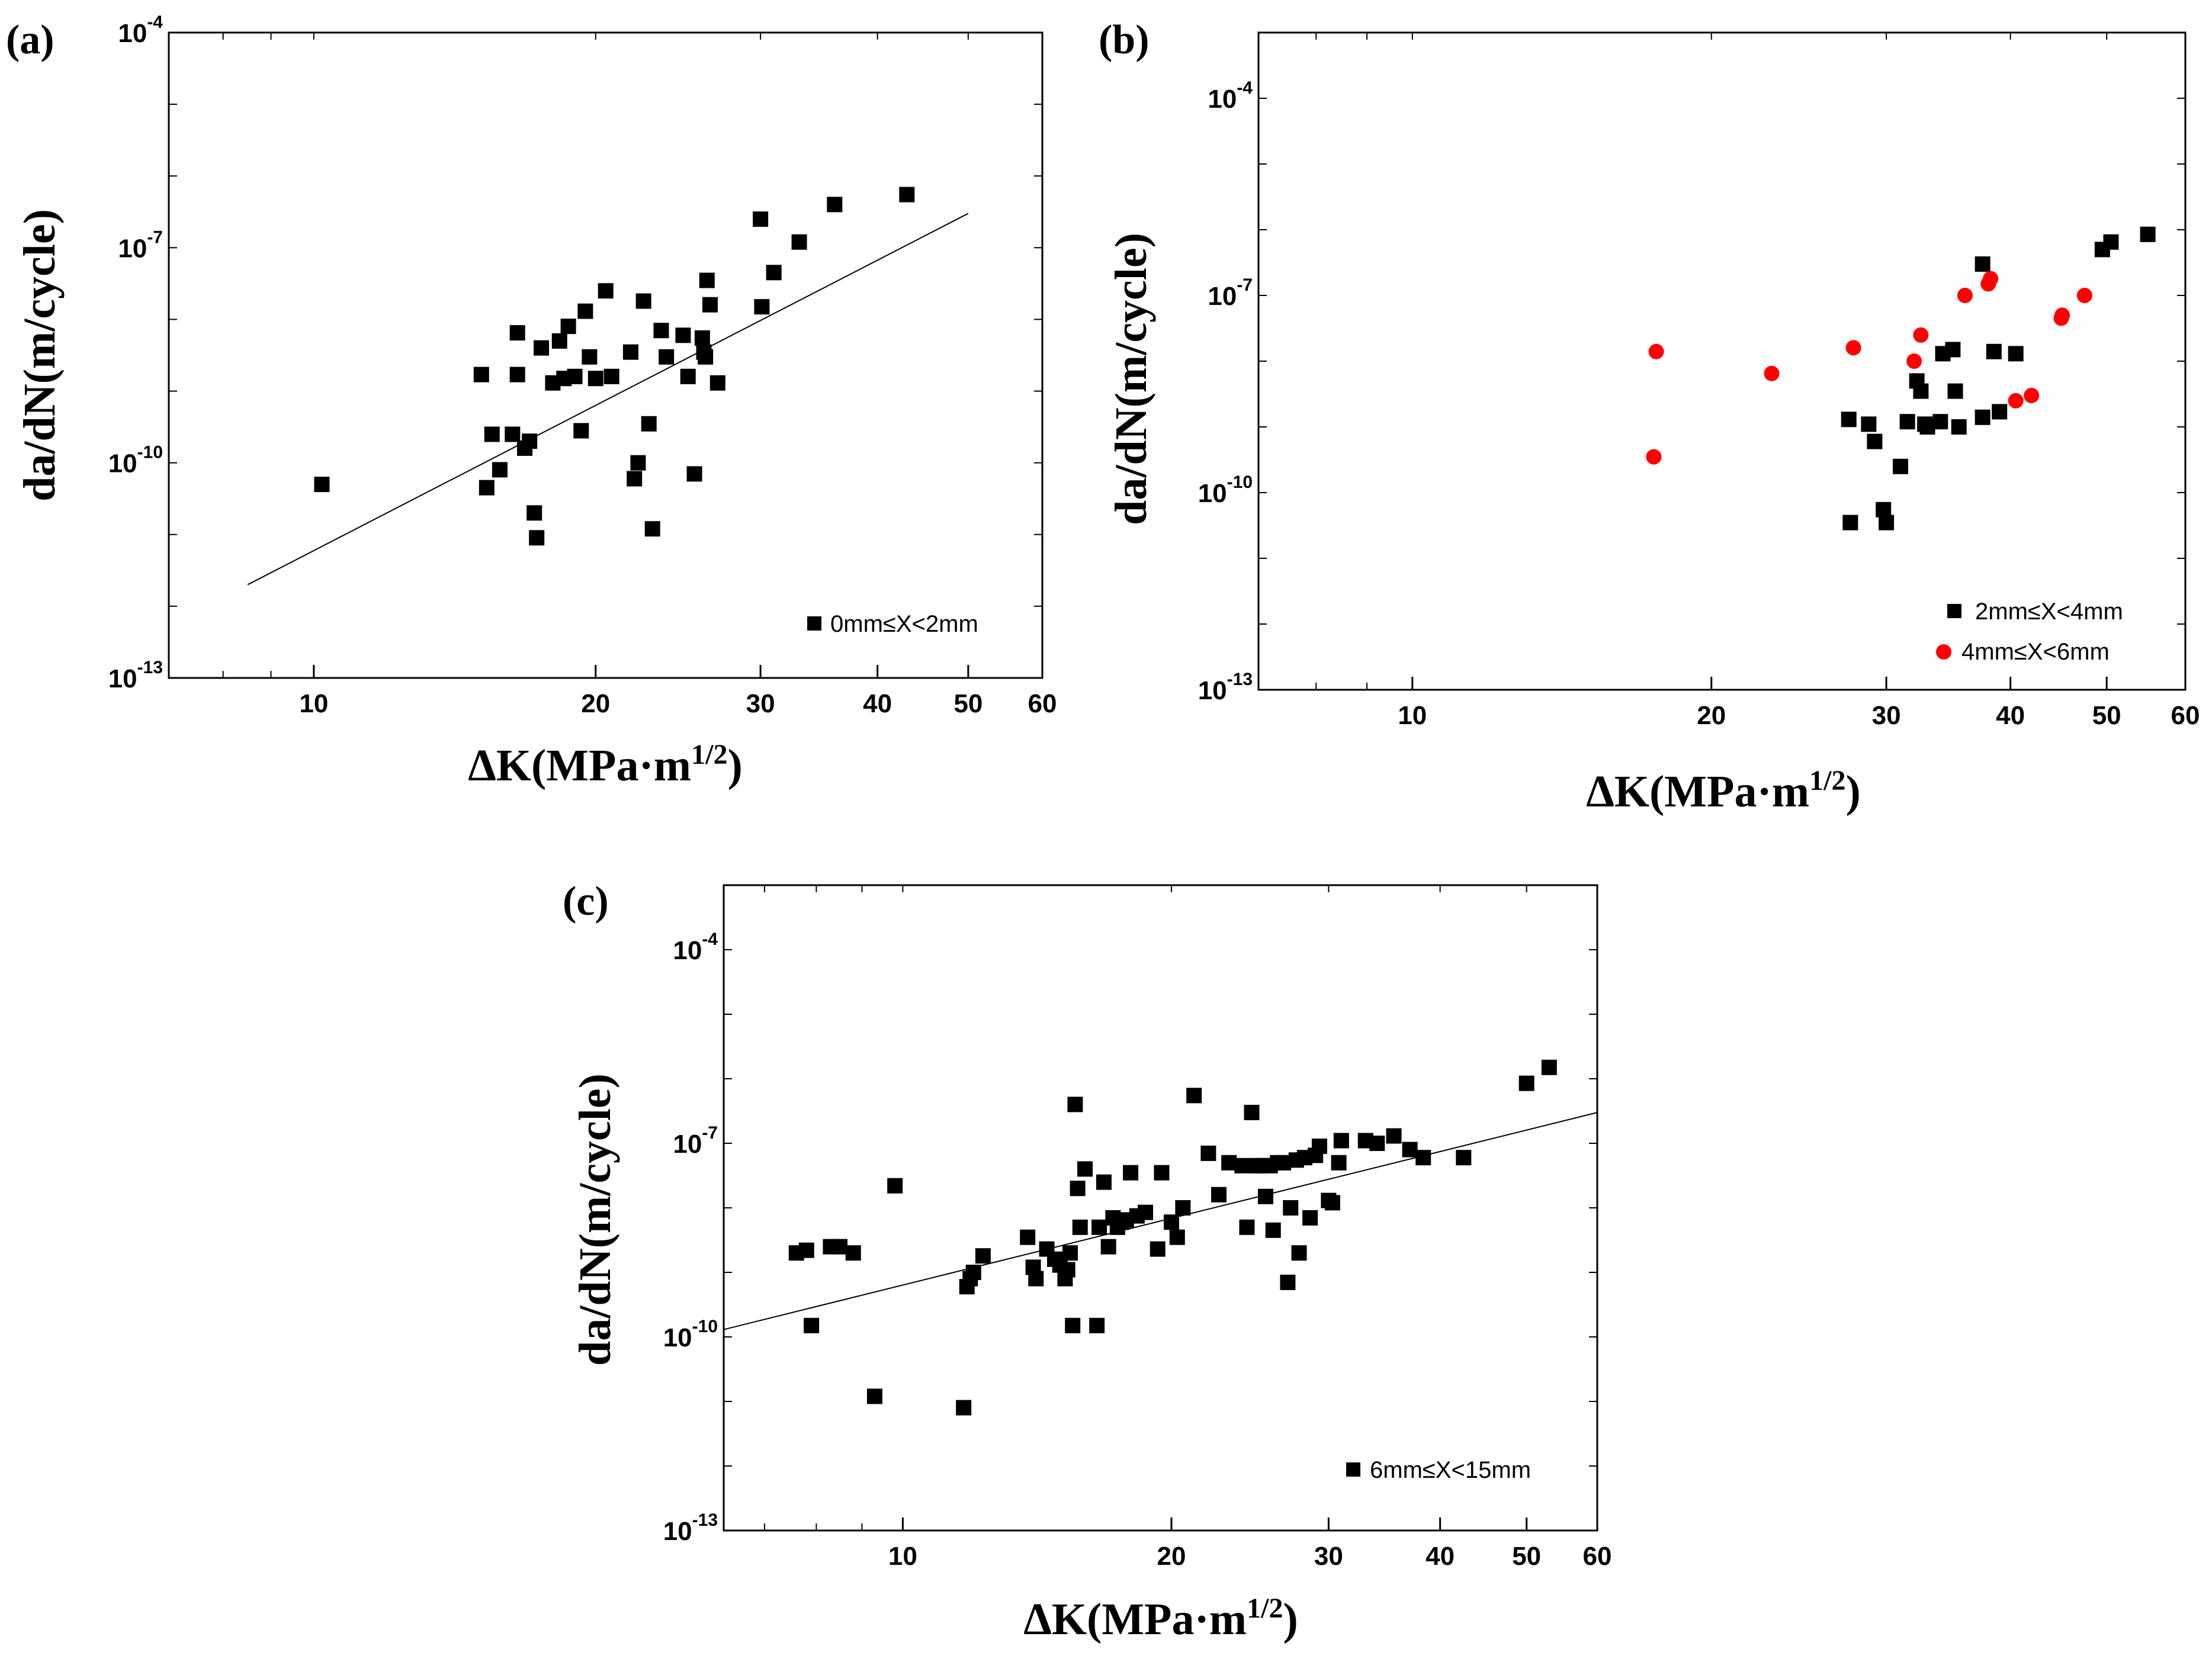 Image resolution: width=2212 pixels, height=1659 pixels. What do you see at coordinates (710, 939) in the screenshot?
I see `y-tick-exp-c: -4` at bounding box center [710, 939].